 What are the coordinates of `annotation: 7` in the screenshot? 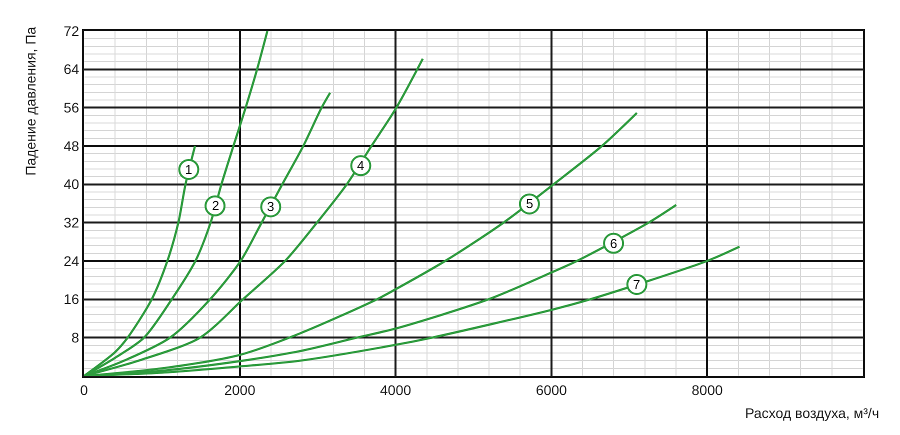 It's located at (636, 284).